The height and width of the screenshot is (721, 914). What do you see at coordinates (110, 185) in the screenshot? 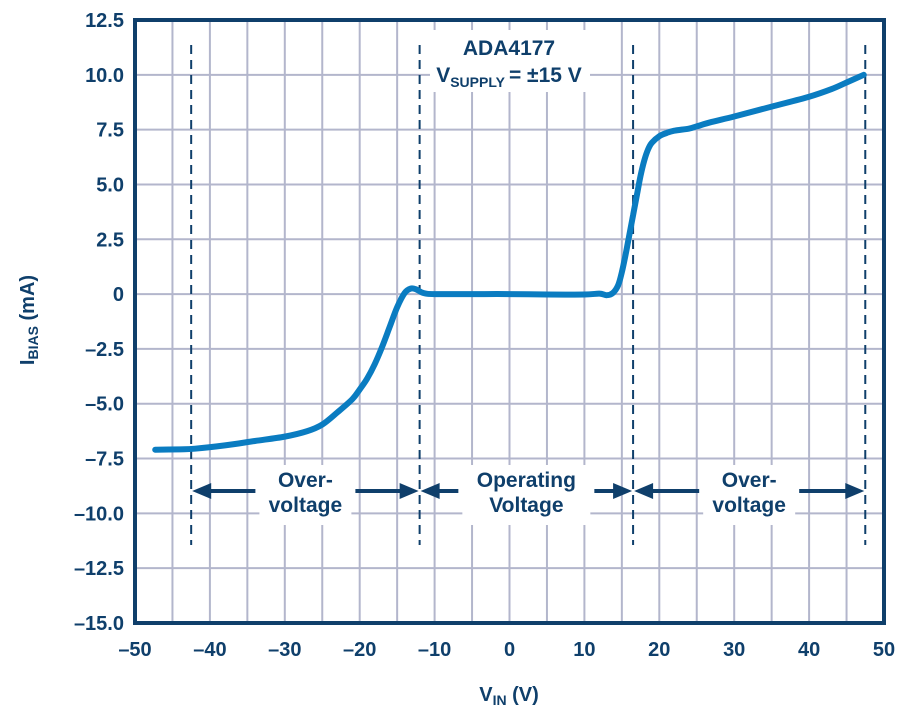
I see `y-tick-label: 5.0` at bounding box center [110, 185].